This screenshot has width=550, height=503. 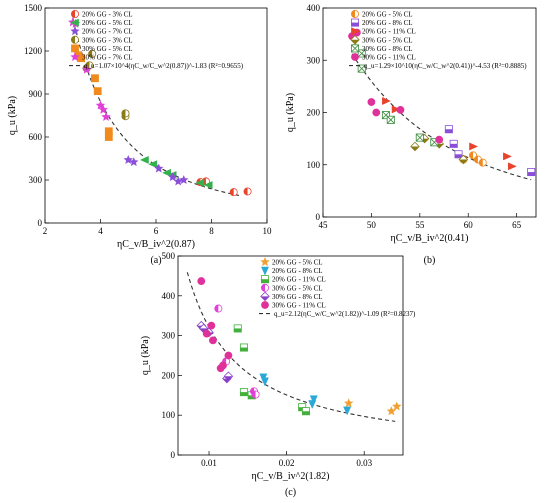 I want to click on x-tick-label: 0.02, so click(x=287, y=463).